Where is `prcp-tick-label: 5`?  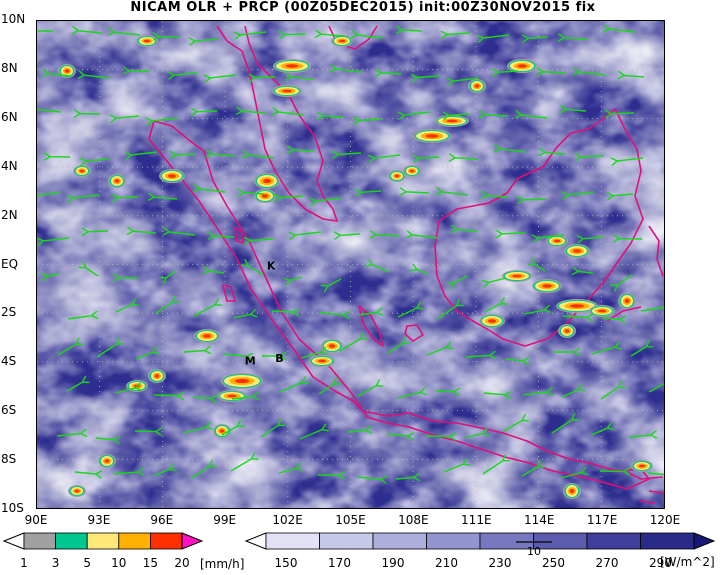 prcp-tick-label: 5 is located at coordinates (87, 563).